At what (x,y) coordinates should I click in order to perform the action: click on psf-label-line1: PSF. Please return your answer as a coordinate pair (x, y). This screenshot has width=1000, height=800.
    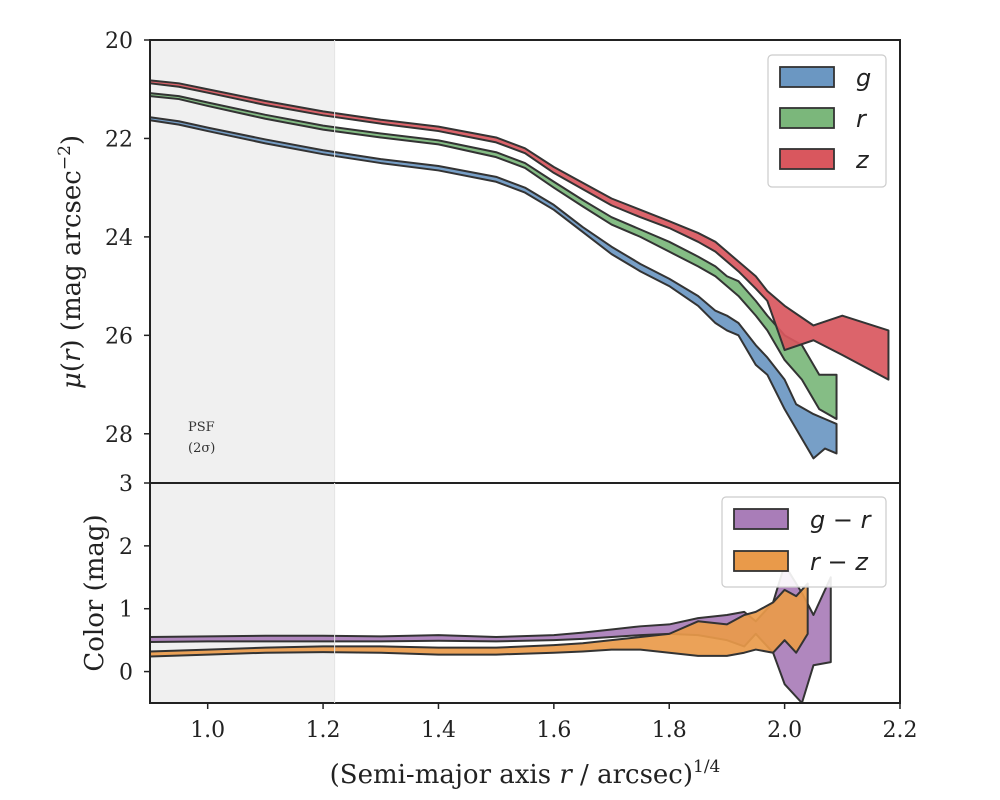
    Looking at the image, I should click on (201, 427).